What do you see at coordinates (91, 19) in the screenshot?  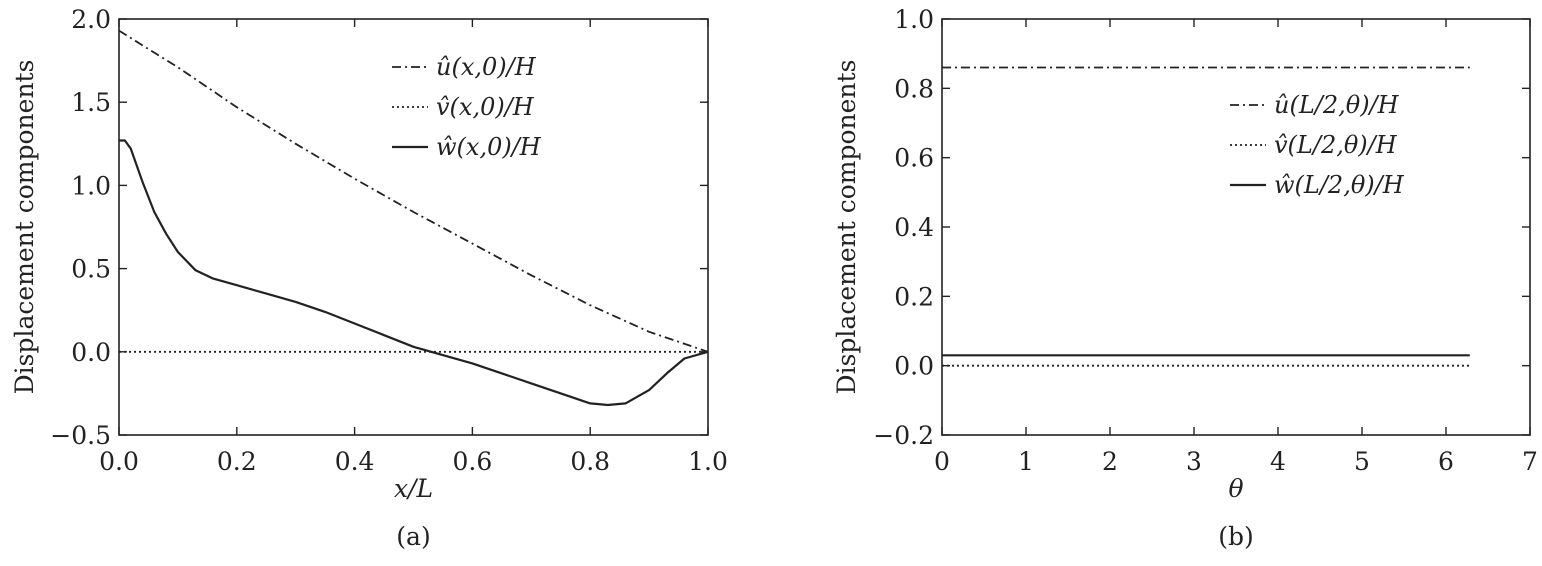 I see `y-tick-label: 2.0` at bounding box center [91, 19].